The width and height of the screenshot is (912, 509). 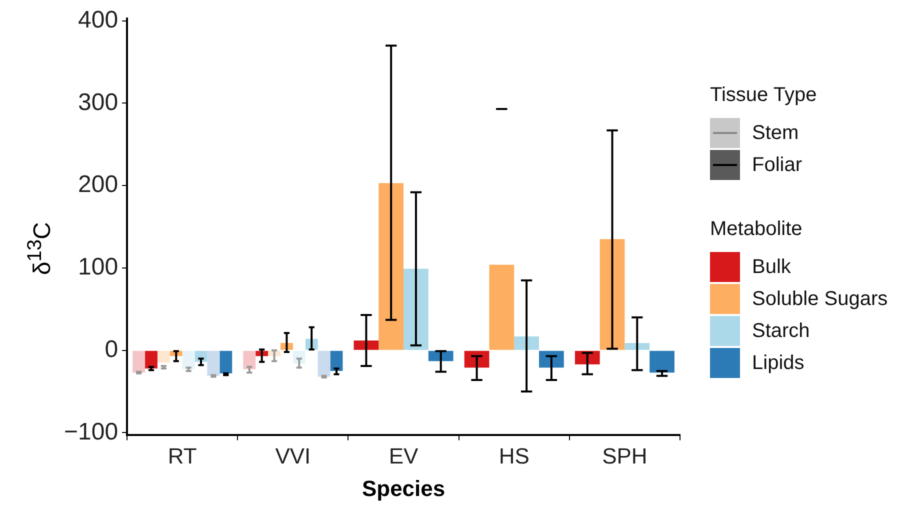 I want to click on x-tick-label: HS, so click(x=514, y=455).